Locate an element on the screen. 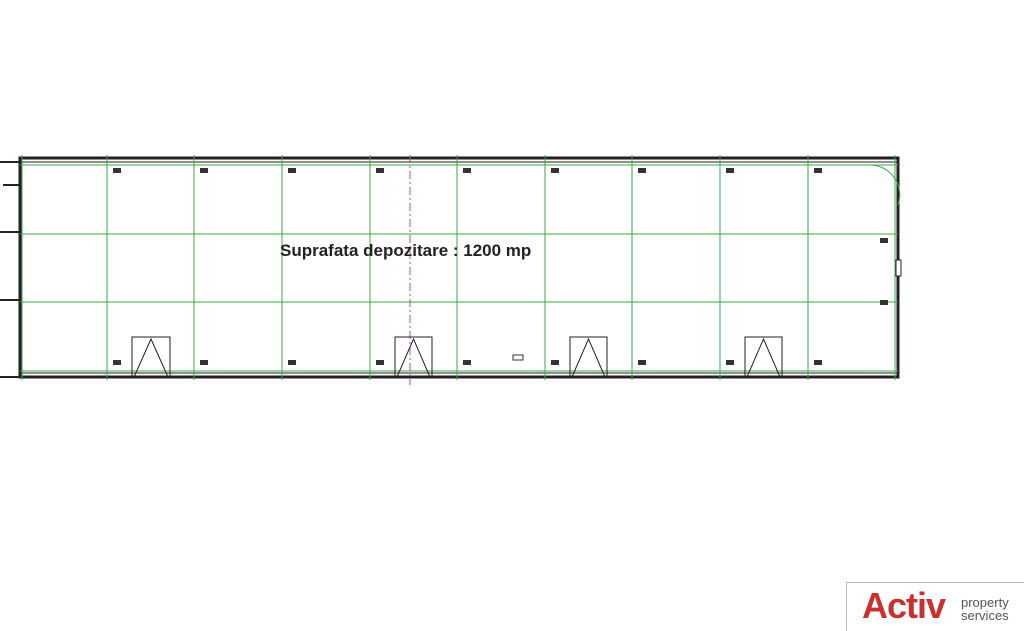 The width and height of the screenshot is (1024, 631). door-swing is located at coordinates (886, 185).